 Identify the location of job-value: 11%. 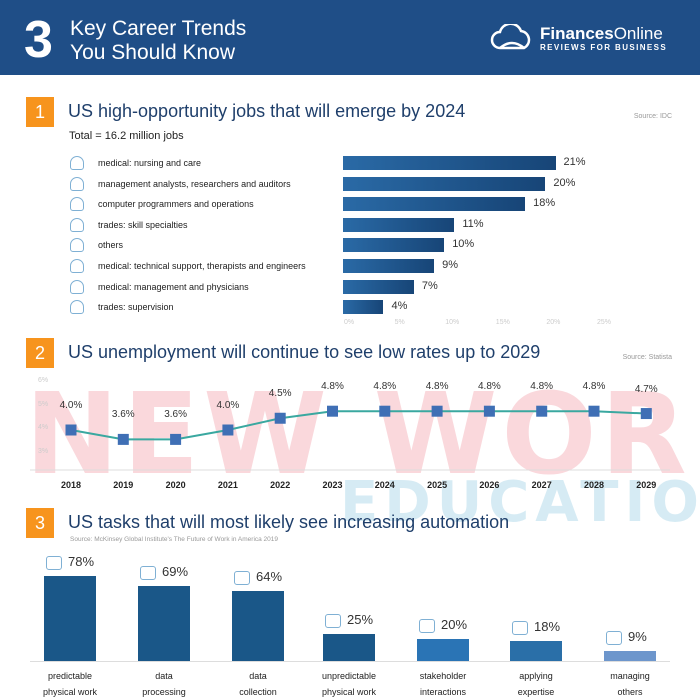
(473, 223).